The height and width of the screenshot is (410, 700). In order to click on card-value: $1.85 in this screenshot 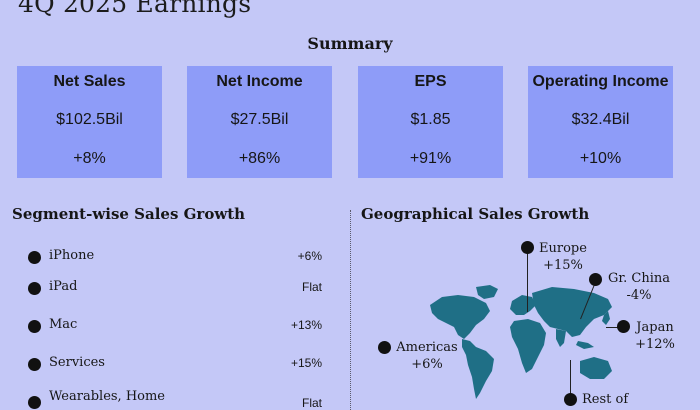, I will do `click(430, 119)`.